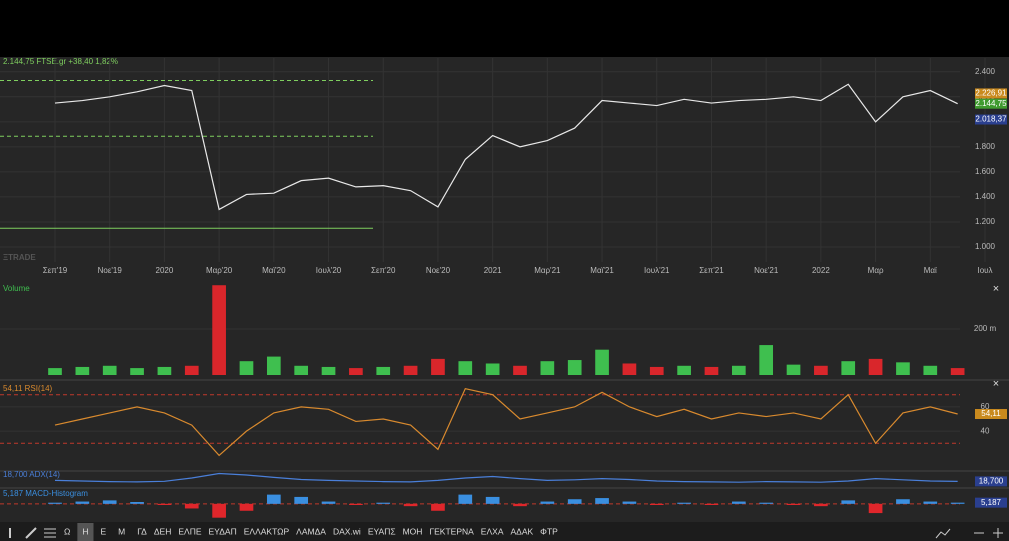 This screenshot has height=541, width=1009. Describe the element at coordinates (766, 270) in the screenshot. I see `x-tick-label: Νοε'21` at that location.